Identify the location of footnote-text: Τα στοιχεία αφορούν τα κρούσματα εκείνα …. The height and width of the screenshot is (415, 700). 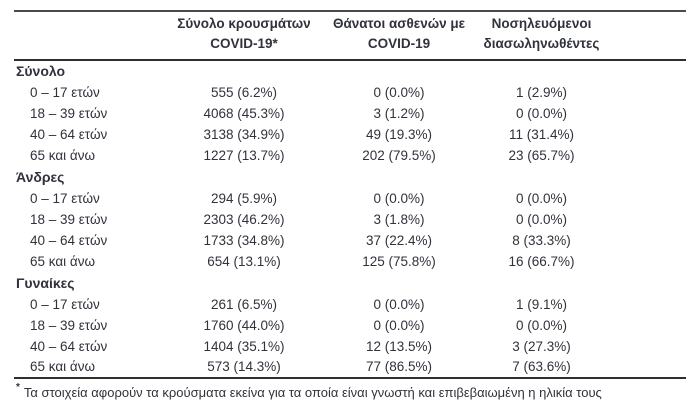
(312, 392).